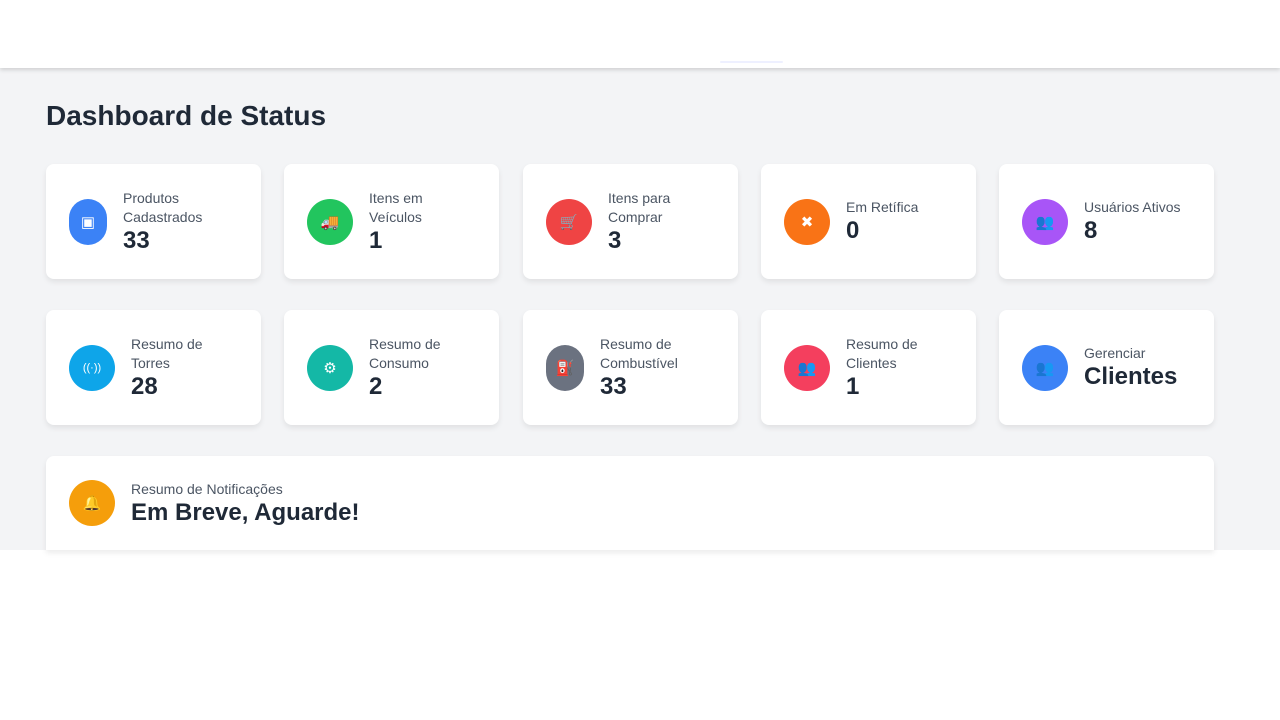 This screenshot has width=1280, height=720. Describe the element at coordinates (882, 207) in the screenshot. I see `card-label: Em Retífica` at that location.